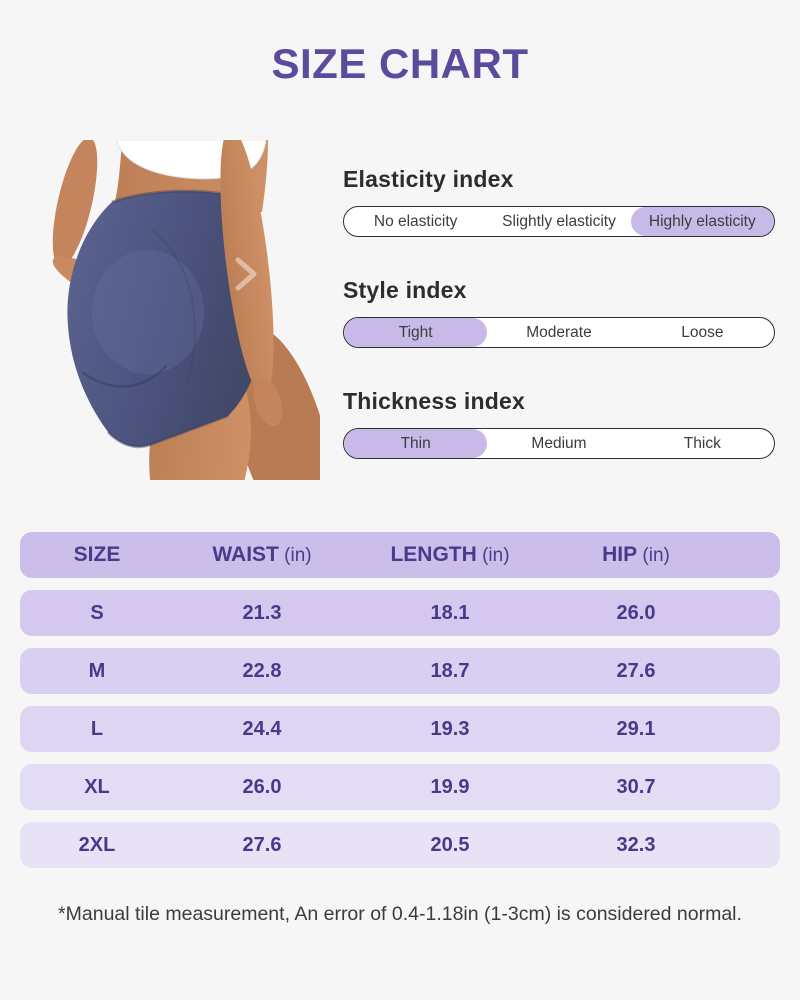 Image resolution: width=800 pixels, height=1000 pixels. I want to click on style-index-bar: Tight Moderate Loose, so click(559, 332).